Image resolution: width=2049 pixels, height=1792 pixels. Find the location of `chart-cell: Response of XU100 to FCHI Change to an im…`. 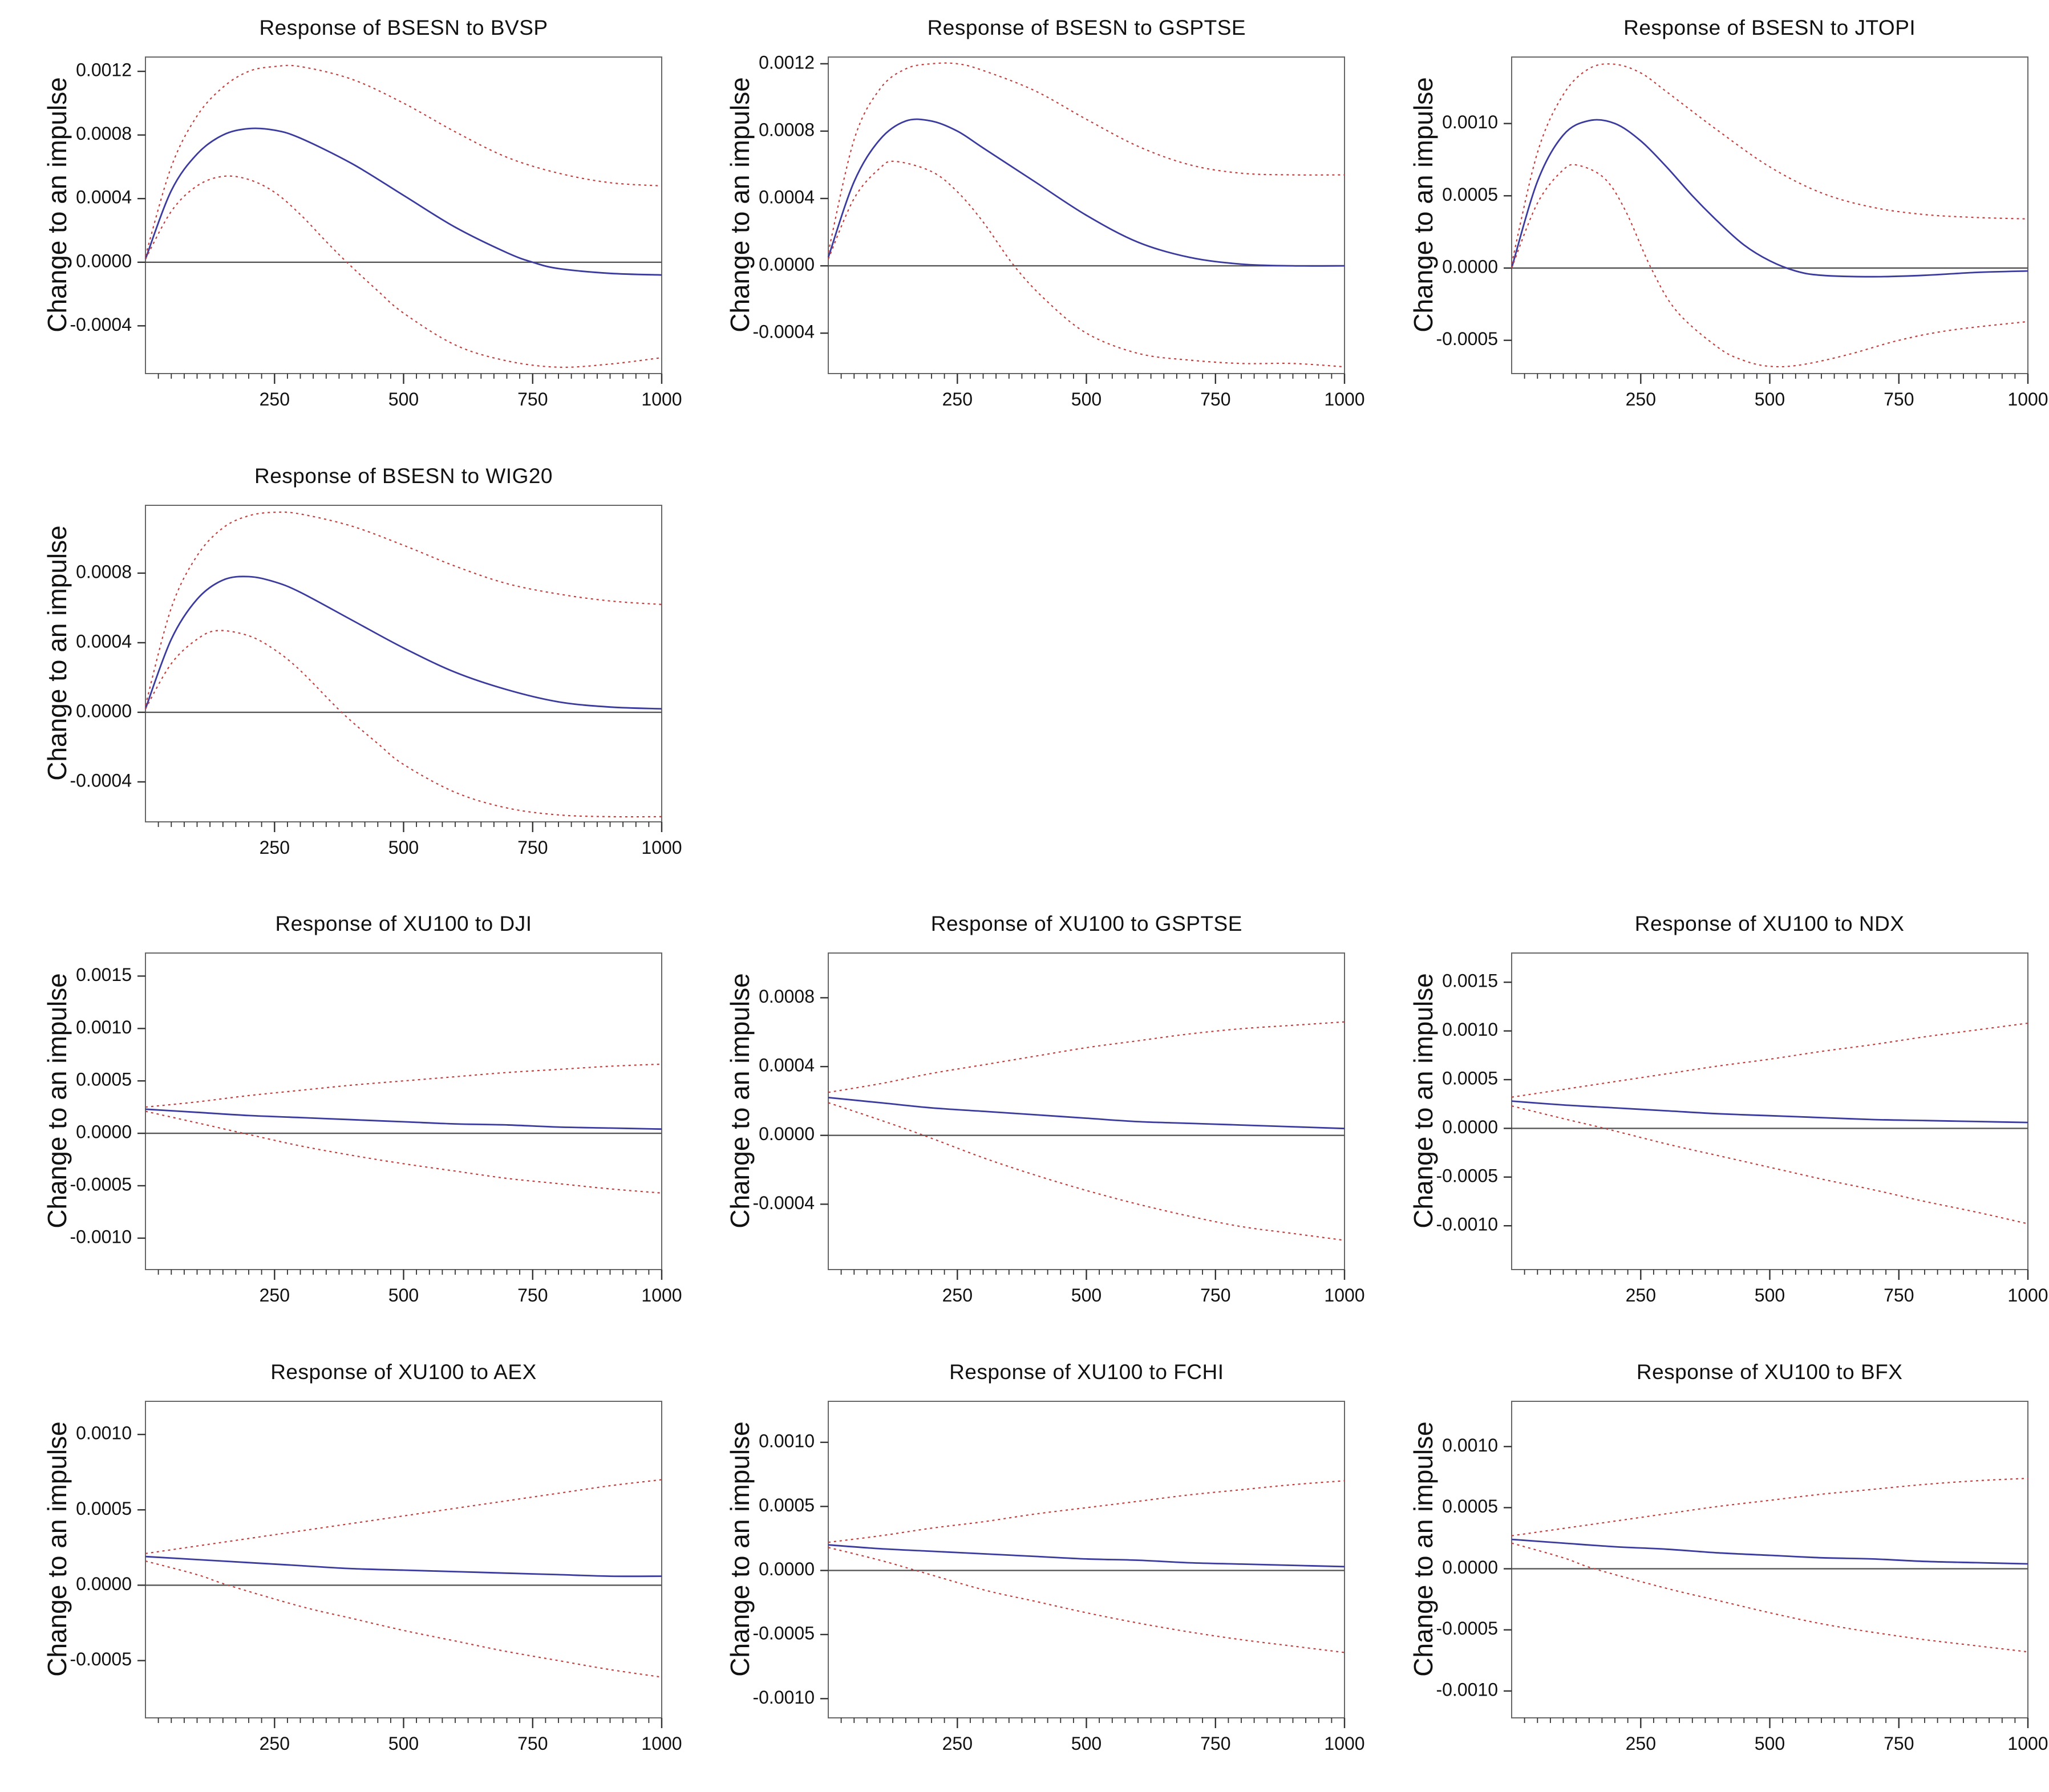

chart-cell: Response of XU100 to FCHI Change to an im… is located at coordinates (1024, 1568).